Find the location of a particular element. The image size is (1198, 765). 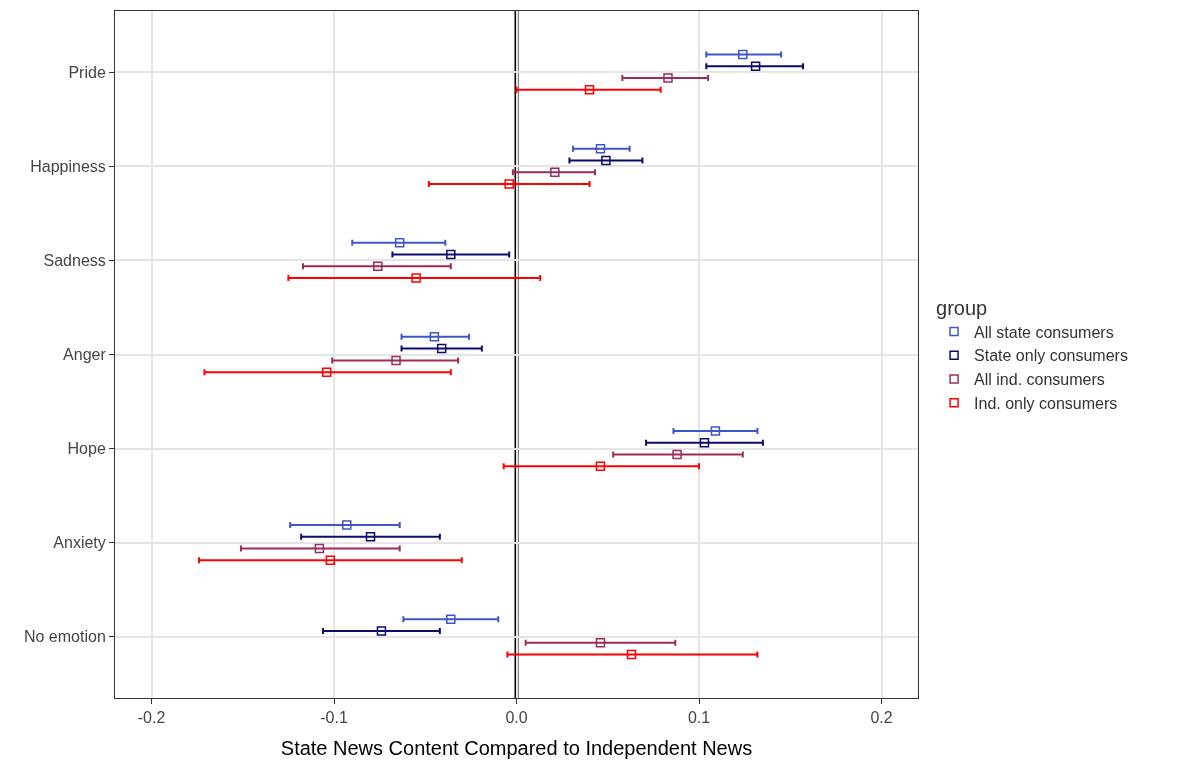

x-tick-label: -0.2 is located at coordinates (151, 718).